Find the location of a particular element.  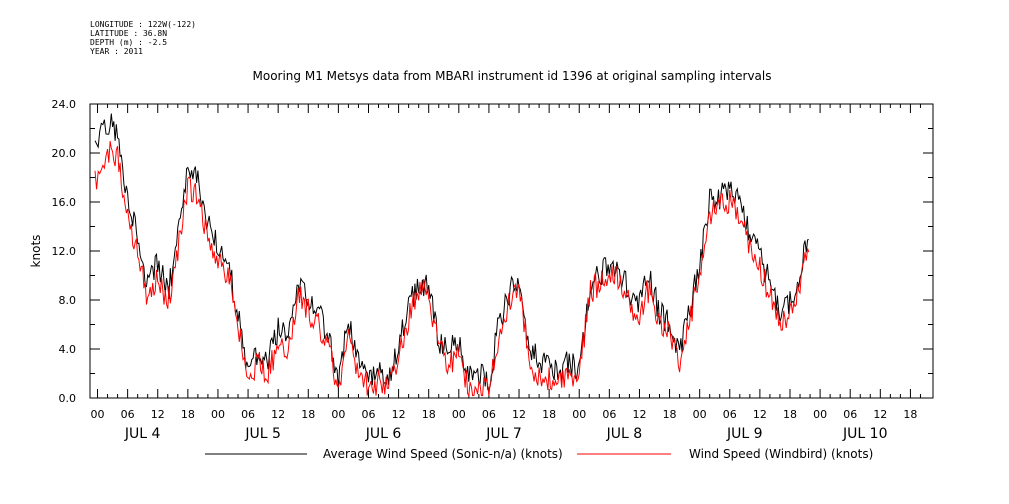

y-axis-label: knots is located at coordinates (36, 251).